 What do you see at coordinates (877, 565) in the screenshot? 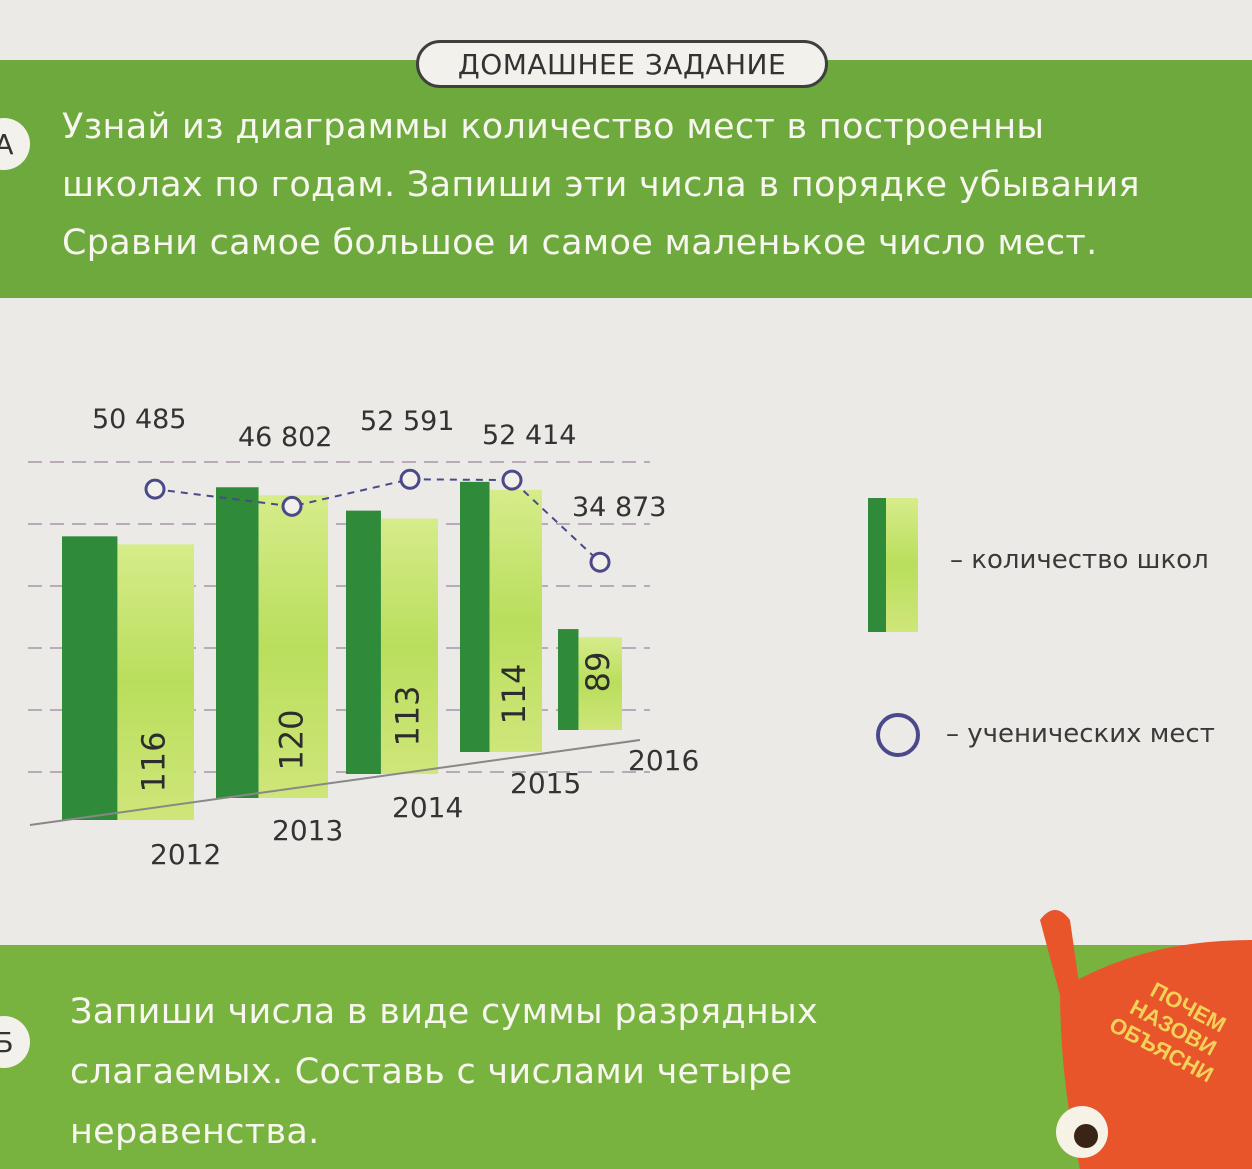
I see `legend-swatch-schools-dark` at bounding box center [877, 565].